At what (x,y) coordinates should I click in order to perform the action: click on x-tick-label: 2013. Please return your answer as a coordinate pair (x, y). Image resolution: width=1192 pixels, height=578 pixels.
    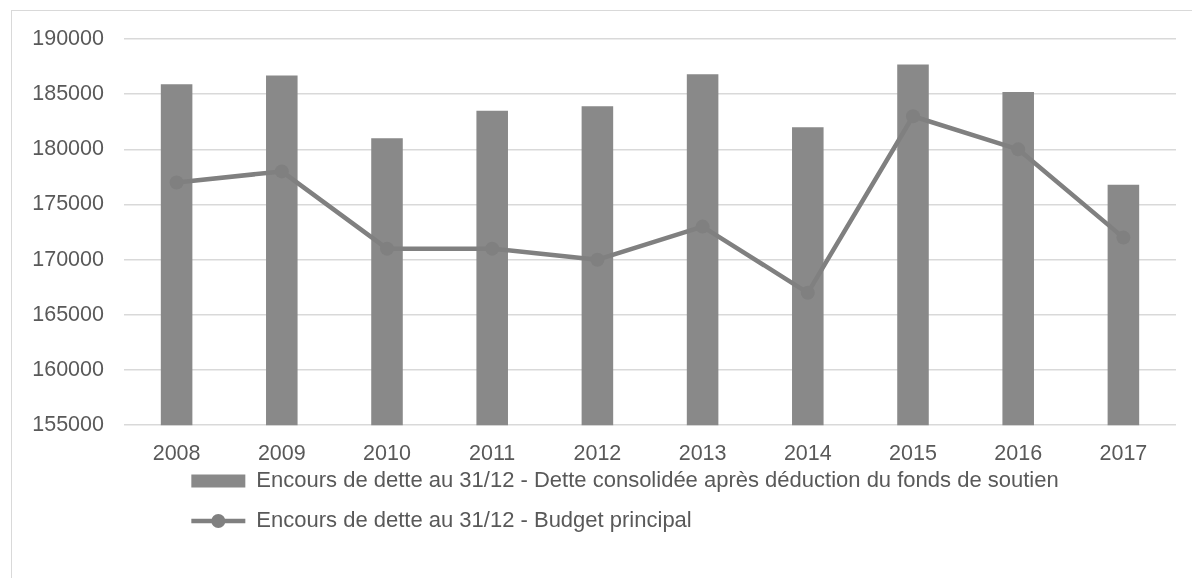
    Looking at the image, I should click on (702, 453).